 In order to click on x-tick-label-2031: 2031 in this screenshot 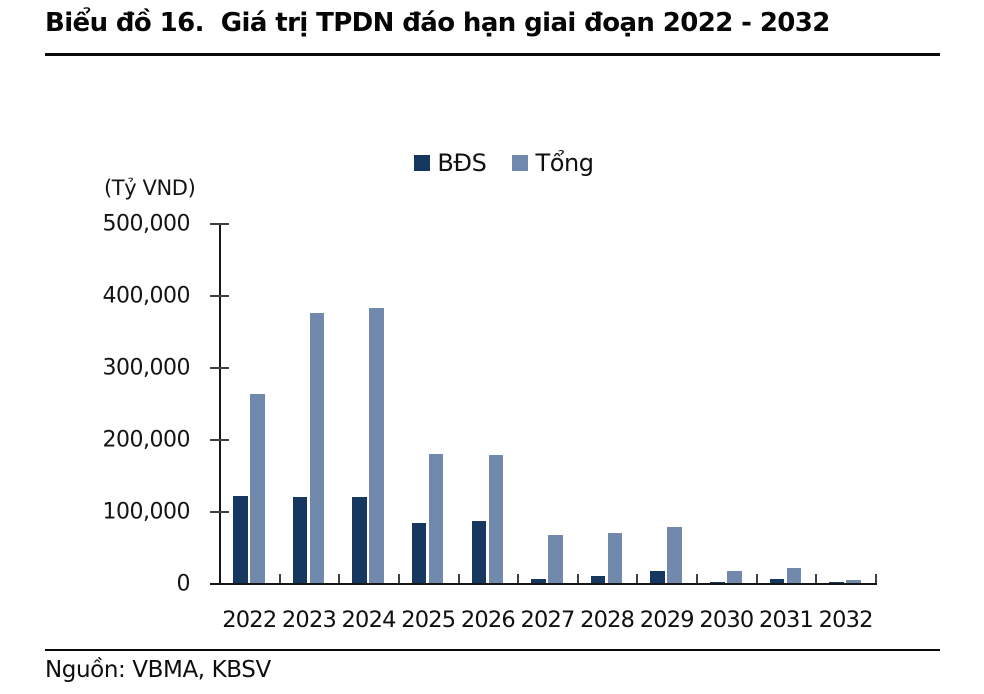, I will do `click(786, 620)`.